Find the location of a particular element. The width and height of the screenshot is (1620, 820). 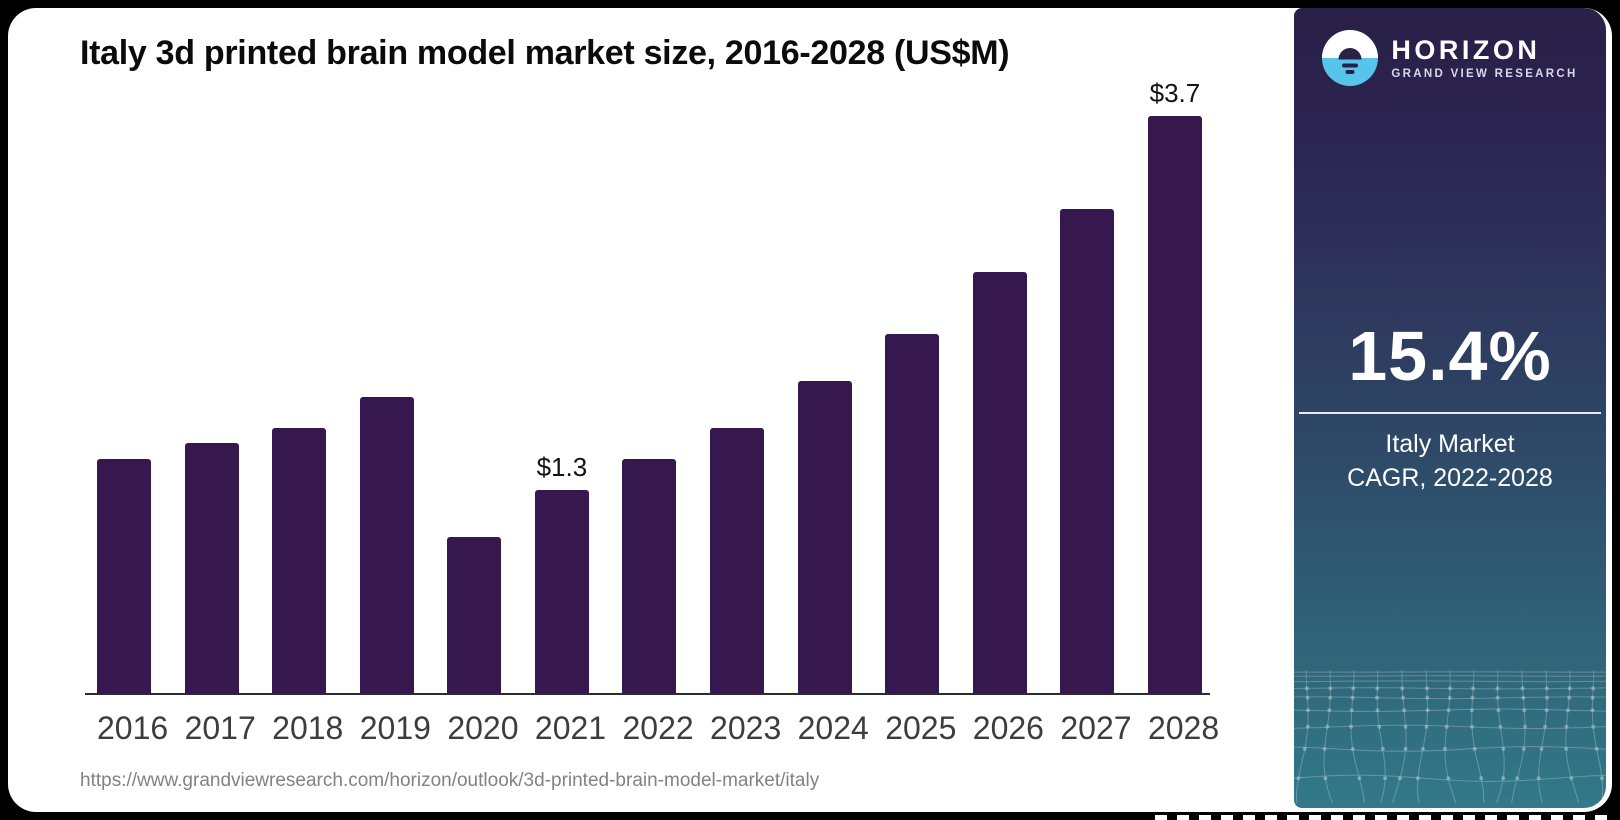

wireframe-mesh-decoration is located at coordinates (1450, 736).